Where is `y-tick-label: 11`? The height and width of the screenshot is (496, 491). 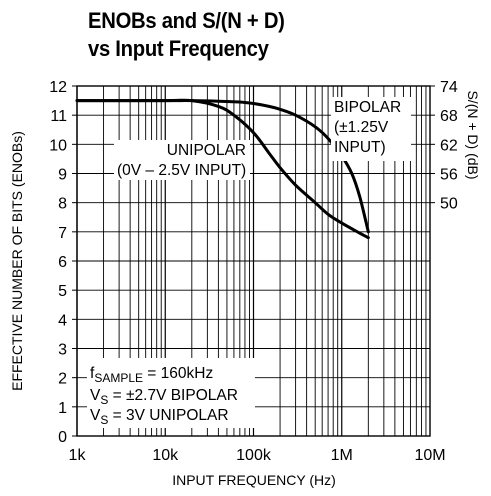 y-tick-label: 11 is located at coordinates (58, 116).